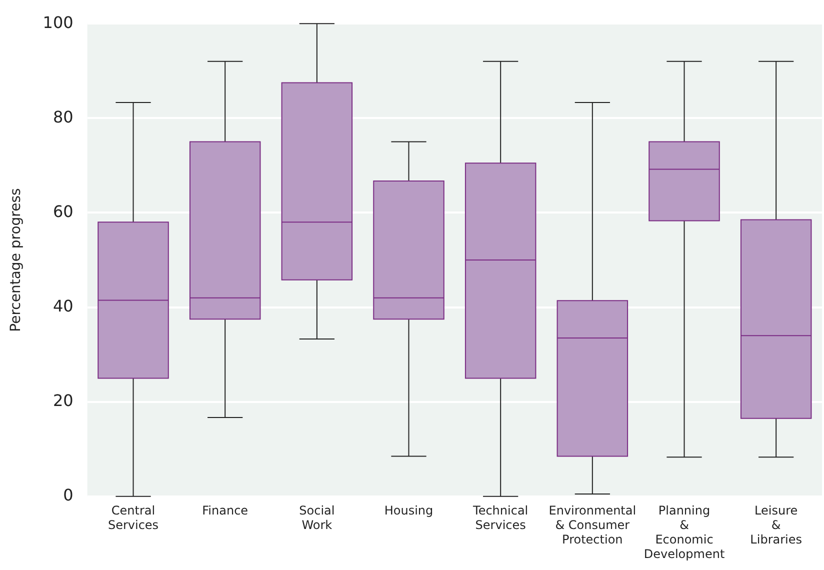  What do you see at coordinates (58, 22) in the screenshot?
I see `y-tick-label: 100` at bounding box center [58, 22].